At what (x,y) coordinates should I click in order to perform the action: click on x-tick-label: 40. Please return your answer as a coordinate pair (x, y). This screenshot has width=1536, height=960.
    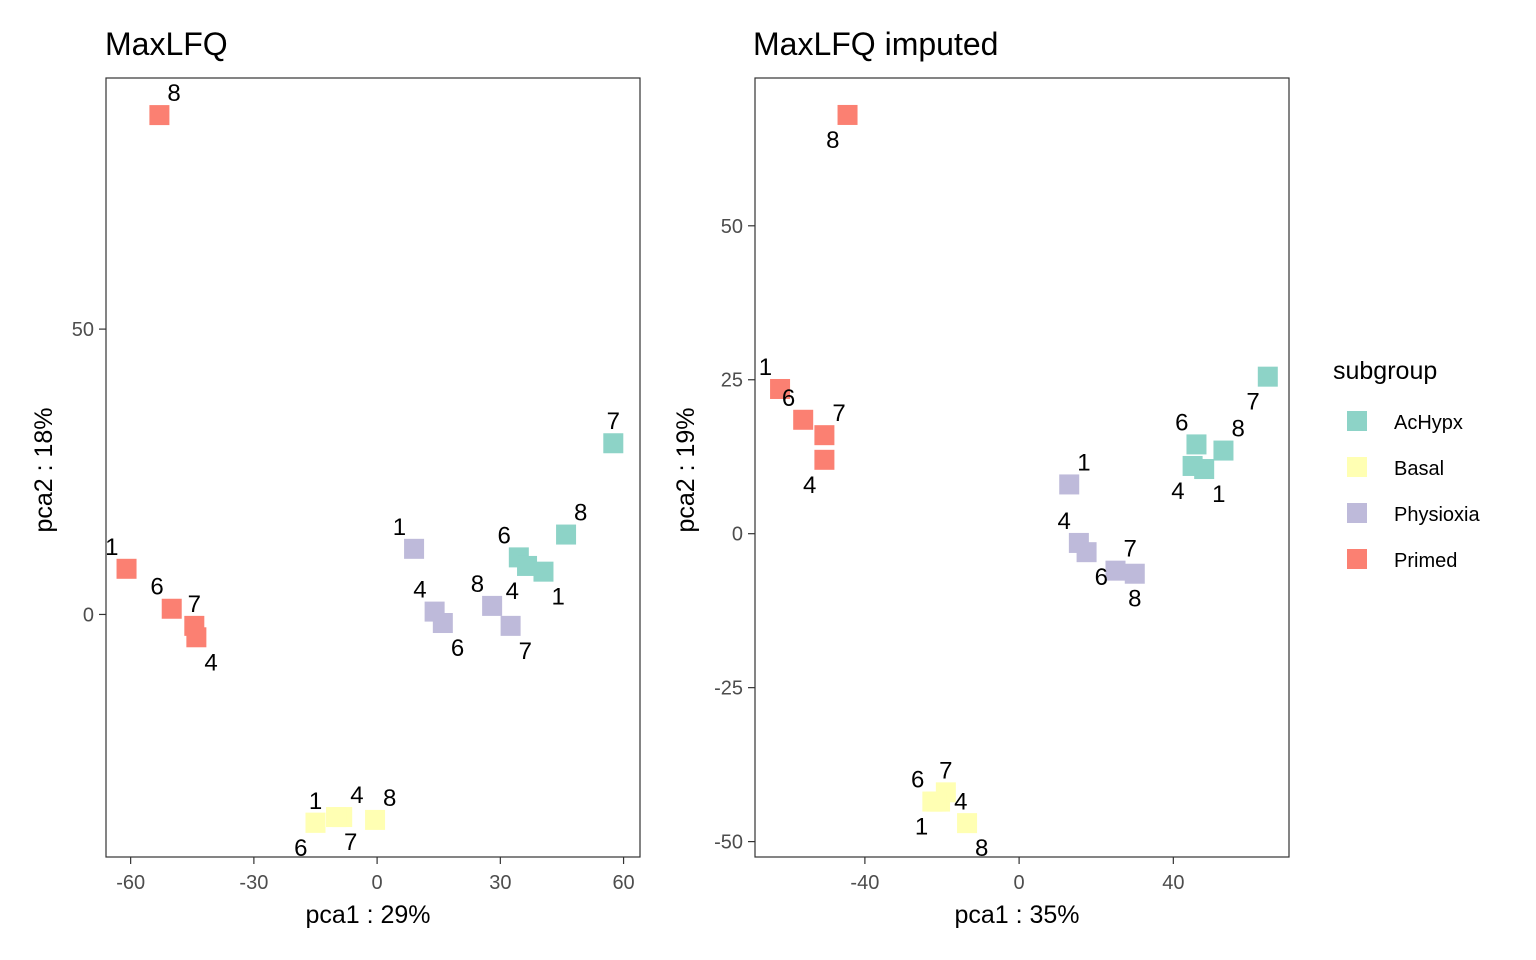
    Looking at the image, I should click on (1173, 883).